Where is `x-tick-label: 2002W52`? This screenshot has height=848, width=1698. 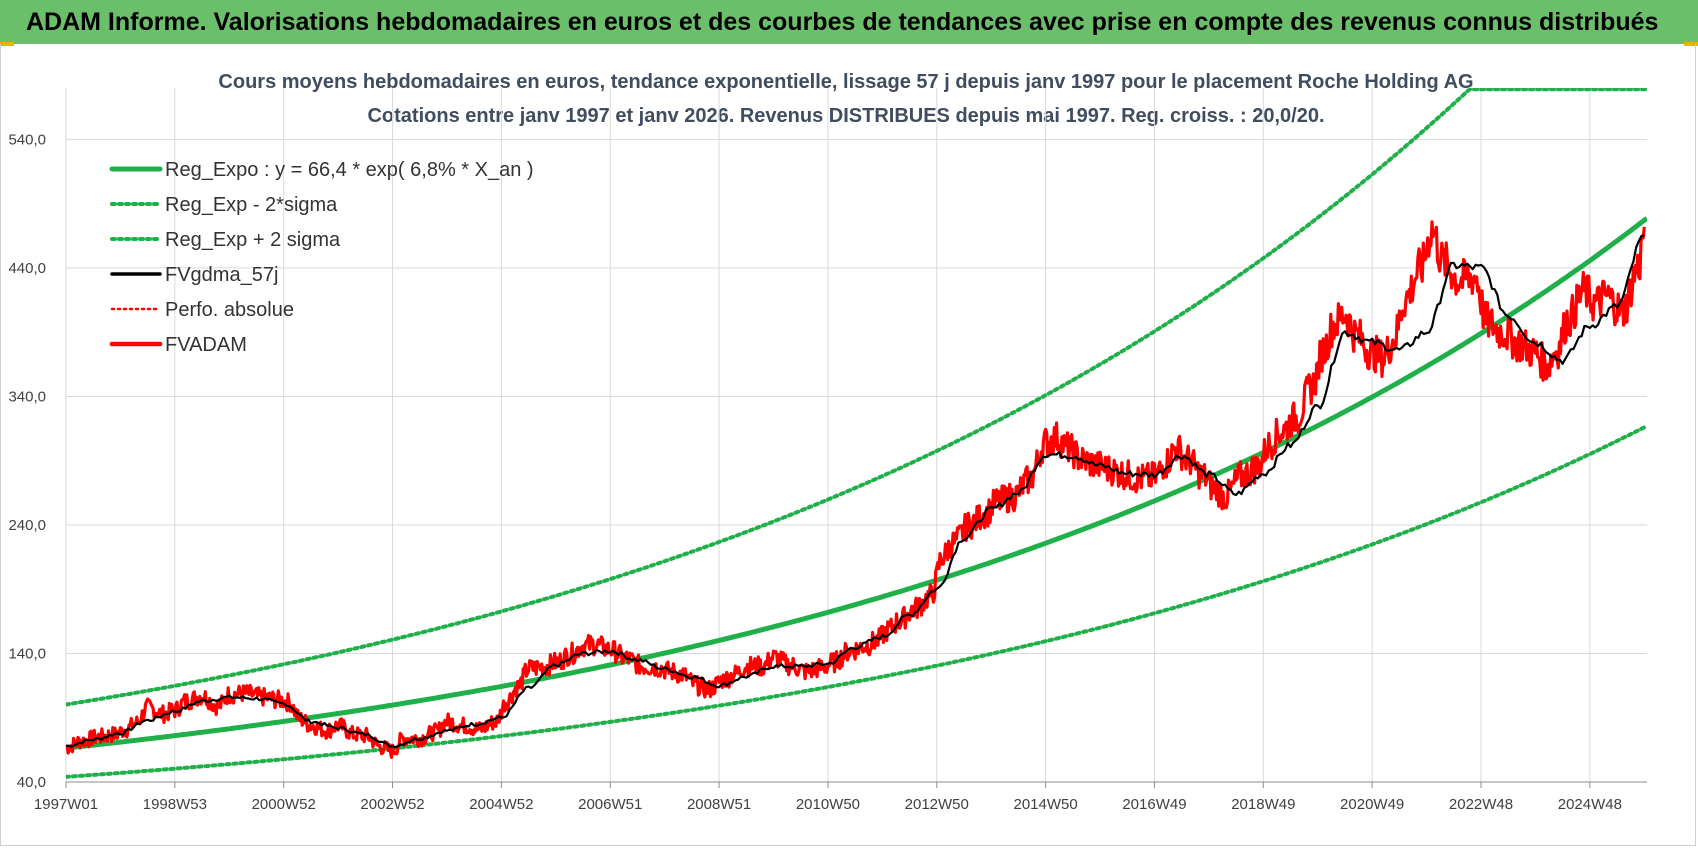
x-tick-label: 2002W52 is located at coordinates (392, 804).